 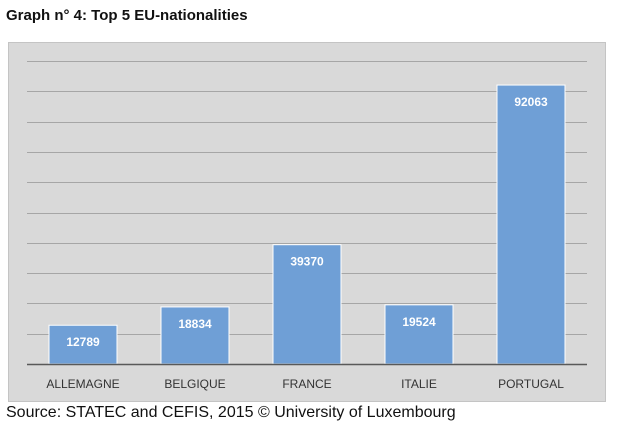 I want to click on bar-allemagne, so click(x=83, y=344).